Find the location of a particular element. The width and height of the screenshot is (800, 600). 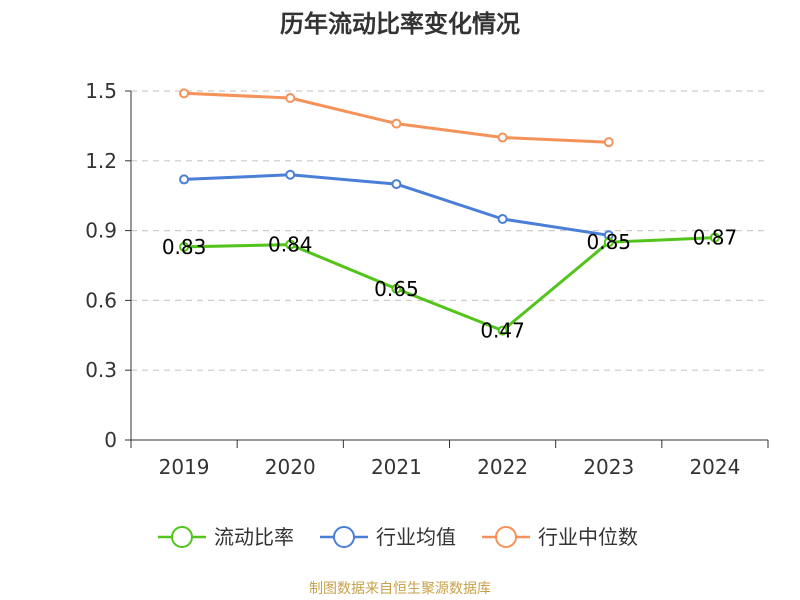

y-tick-label: 1.5 is located at coordinates (101, 91).